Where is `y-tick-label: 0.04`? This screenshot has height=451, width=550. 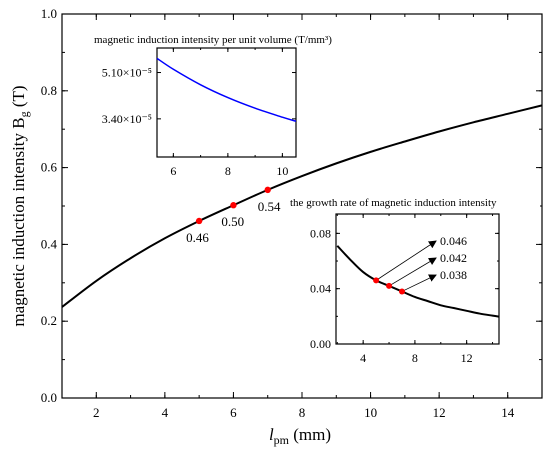
y-tick-label: 0.04 is located at coordinates (320, 289).